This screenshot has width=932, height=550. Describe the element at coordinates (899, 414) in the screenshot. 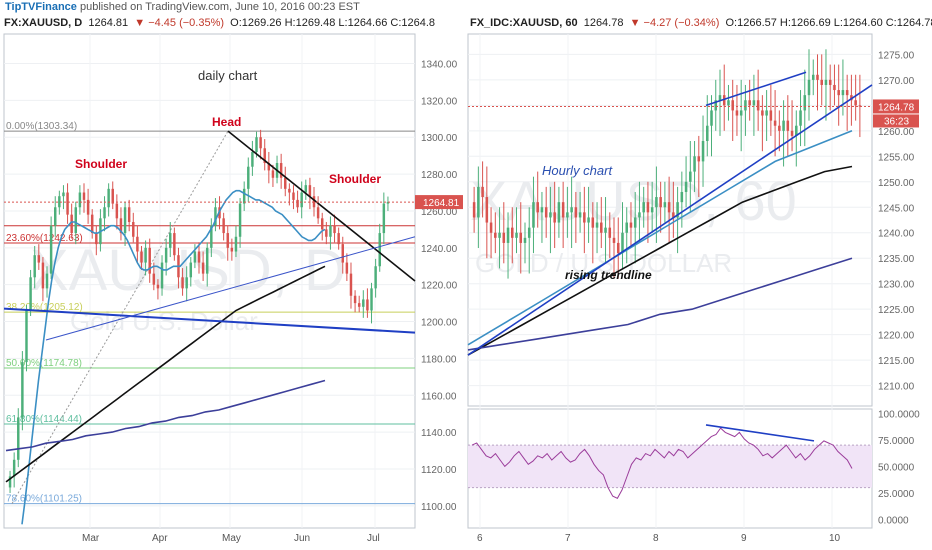

I see `rsi-y-tick-label: 100.0000` at that location.